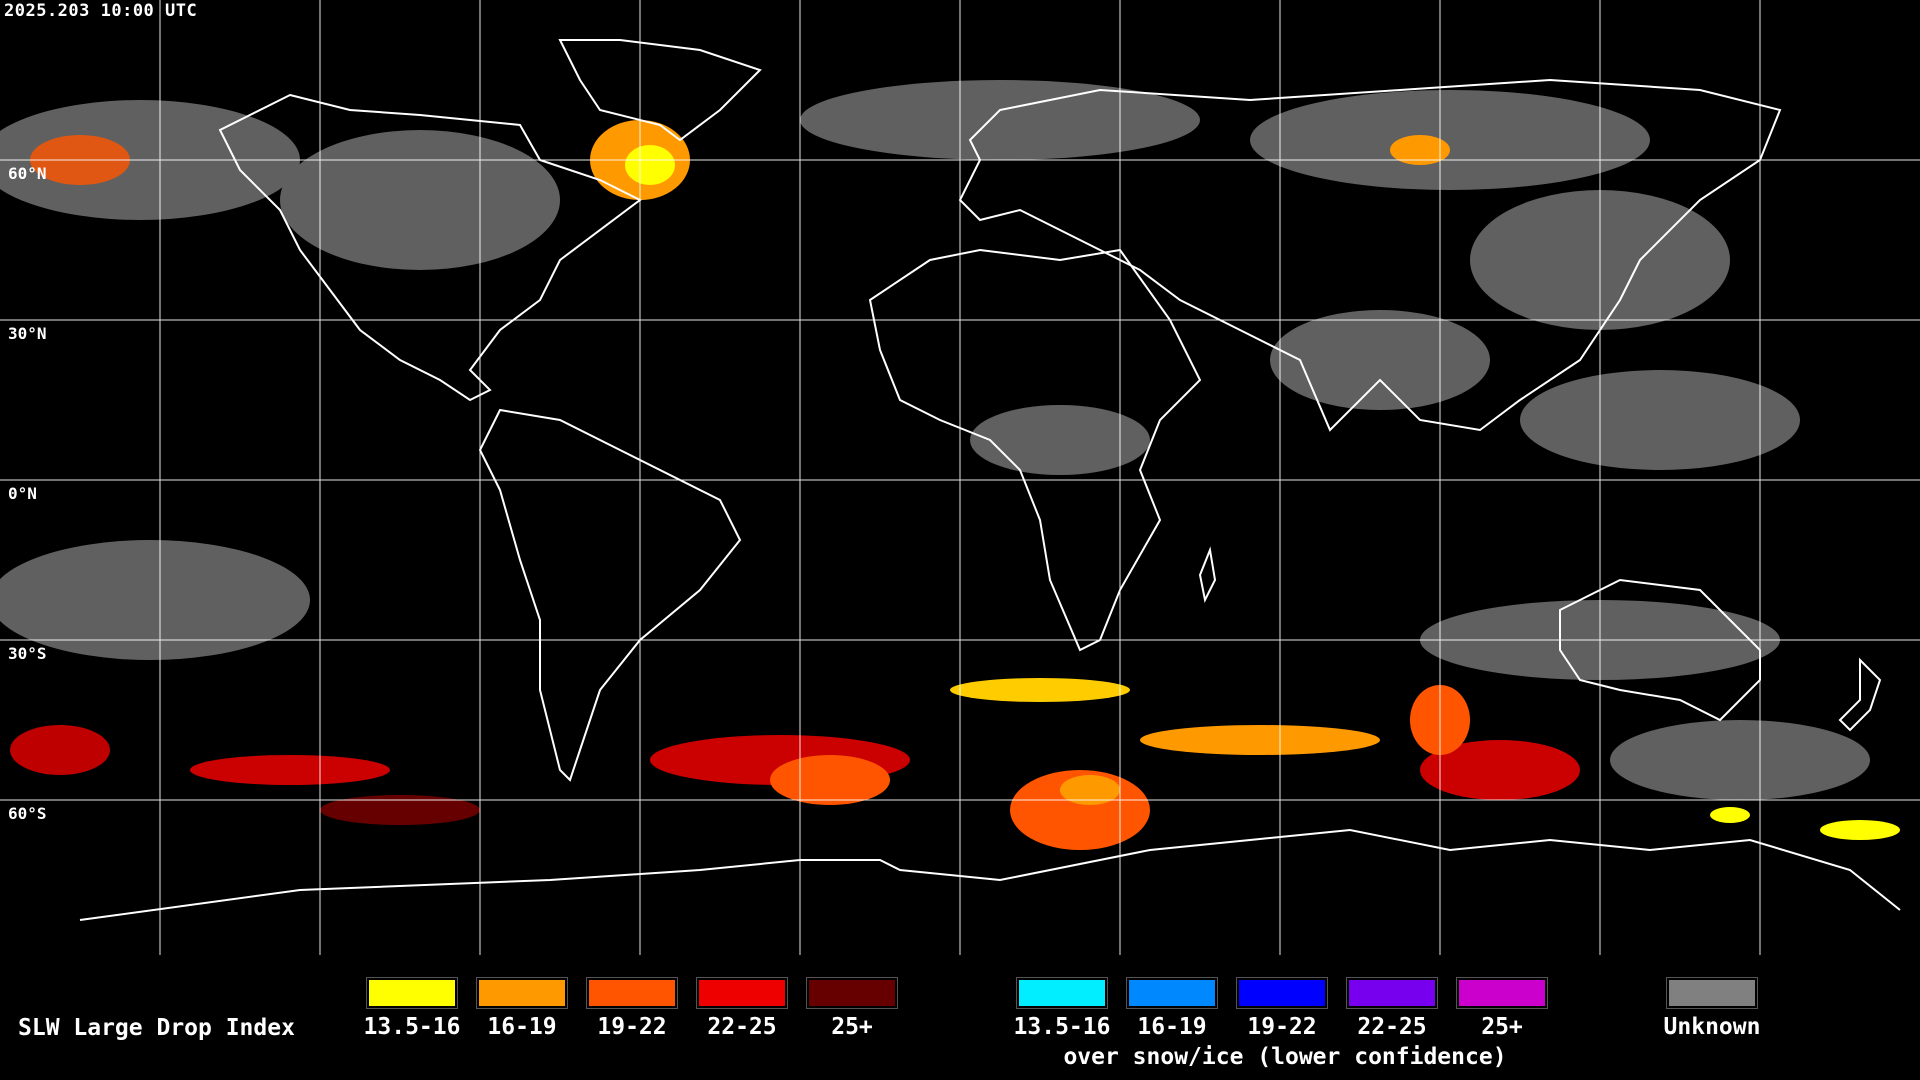 This screenshot has height=1080, width=1920. Describe the element at coordinates (742, 1027) in the screenshot. I see `label-normal-4: 22-25` at that location.